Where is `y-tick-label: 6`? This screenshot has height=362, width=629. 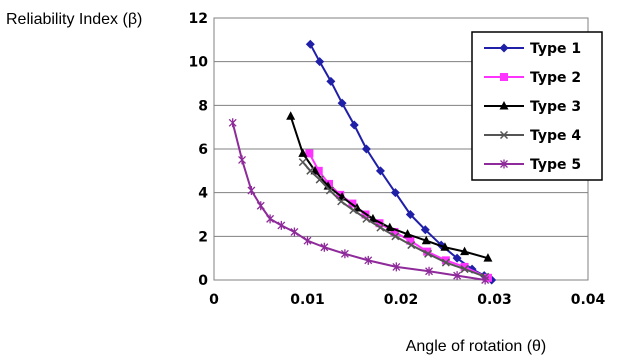 y-tick-label: 6 is located at coordinates (203, 150).